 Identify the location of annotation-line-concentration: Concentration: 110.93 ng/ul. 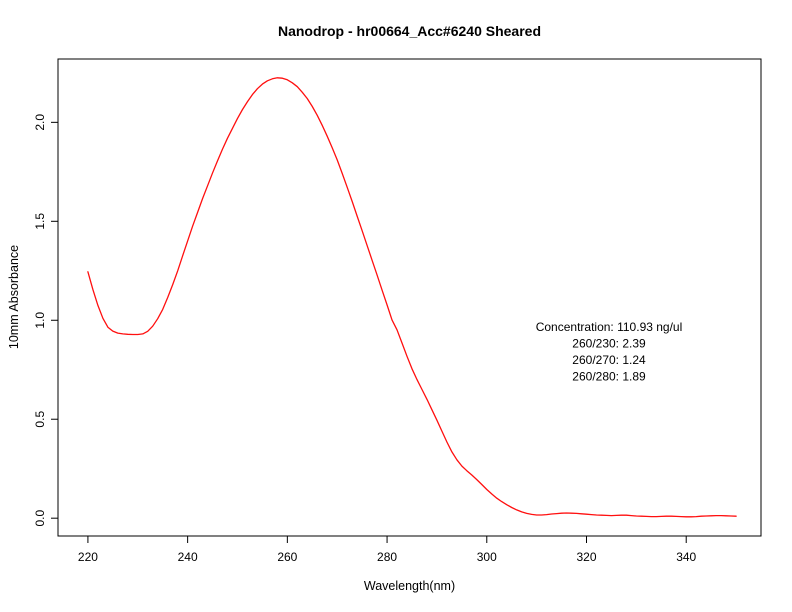
(609, 327).